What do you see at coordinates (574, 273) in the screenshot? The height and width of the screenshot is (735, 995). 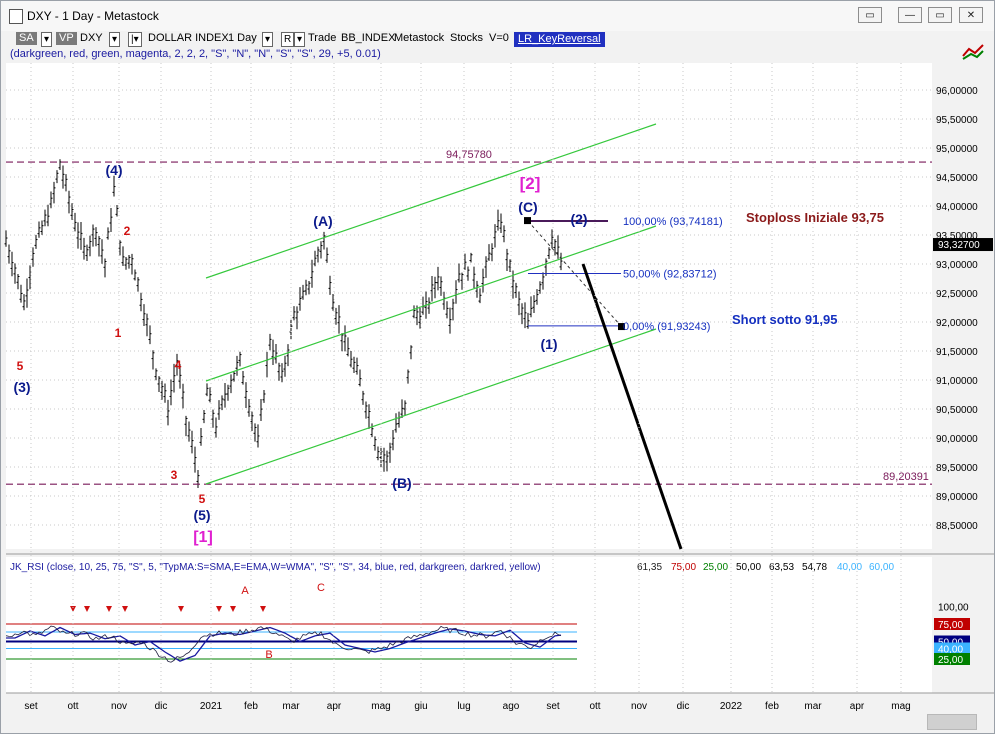 I see `fib-diagonal` at bounding box center [574, 273].